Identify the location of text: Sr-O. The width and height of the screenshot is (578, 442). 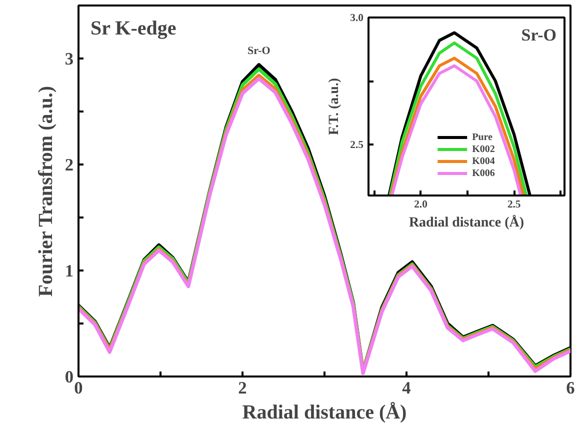
(539, 35).